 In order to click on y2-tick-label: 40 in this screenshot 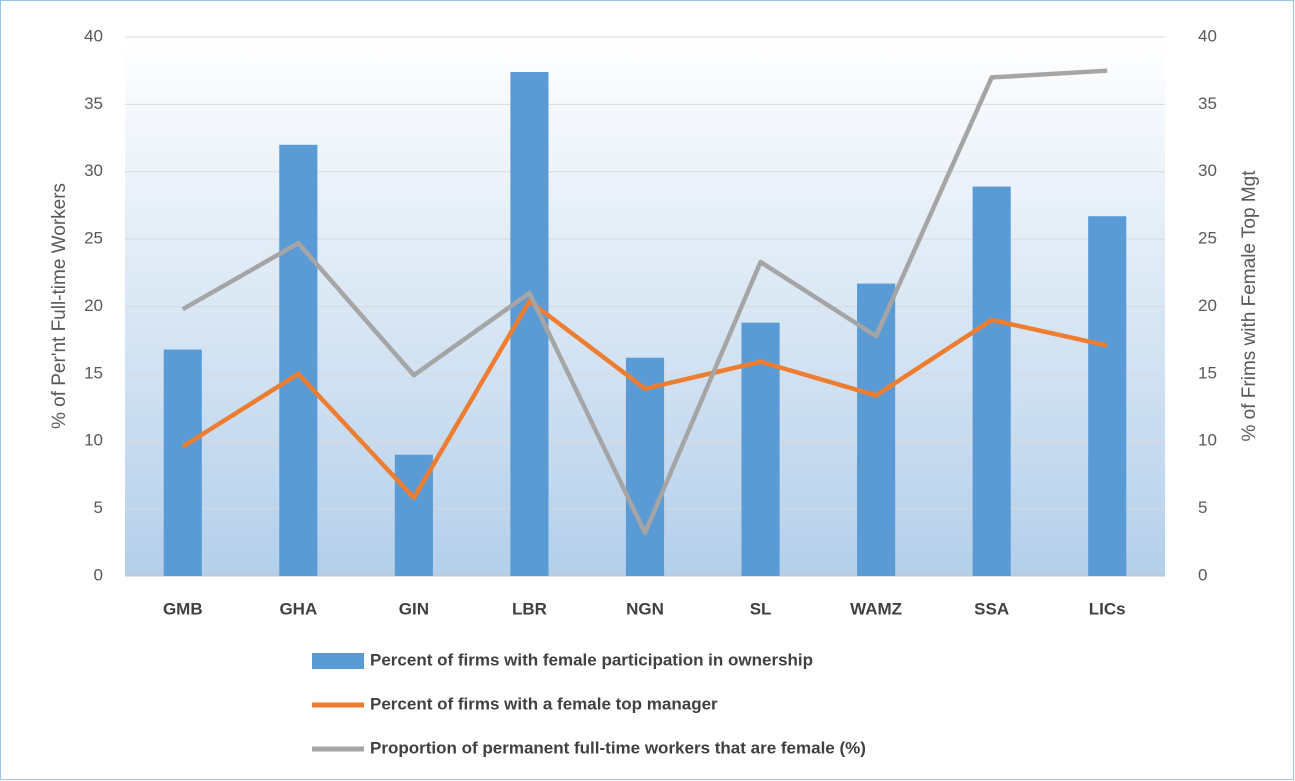, I will do `click(1207, 35)`.